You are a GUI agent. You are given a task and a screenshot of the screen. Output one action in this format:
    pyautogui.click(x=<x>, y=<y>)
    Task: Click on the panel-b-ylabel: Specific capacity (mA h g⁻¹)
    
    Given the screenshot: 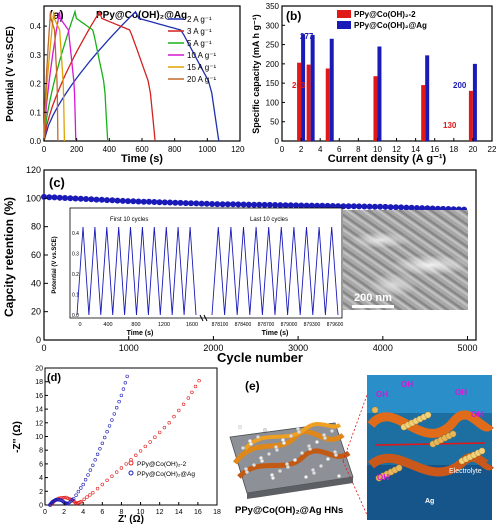 What is the action you would take?
    pyautogui.click(x=256, y=73)
    